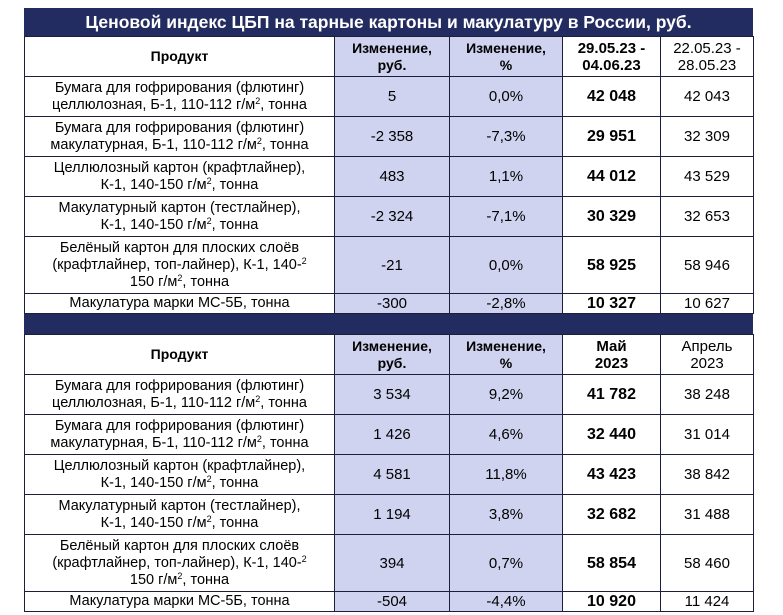 The width and height of the screenshot is (783, 615). What do you see at coordinates (707, 474) in the screenshot?
I see `previous-price-cell: 38 842` at bounding box center [707, 474].